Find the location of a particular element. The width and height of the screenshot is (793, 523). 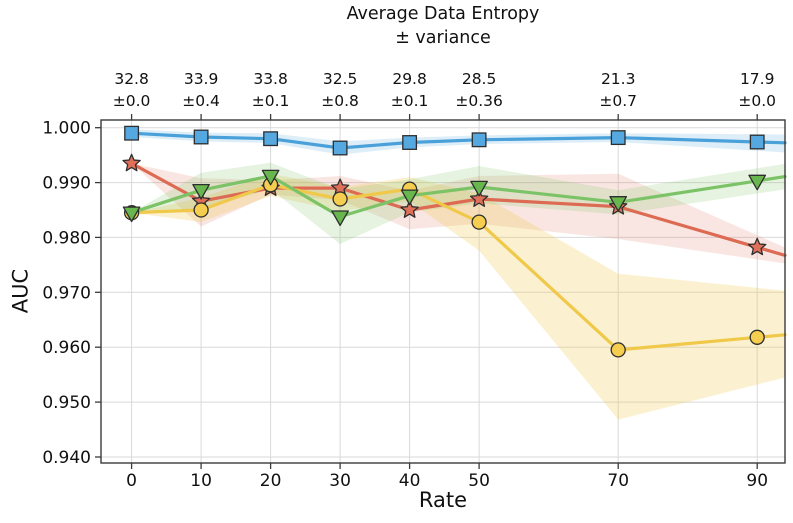

top-variance-label: ±0.36 is located at coordinates (479, 101).